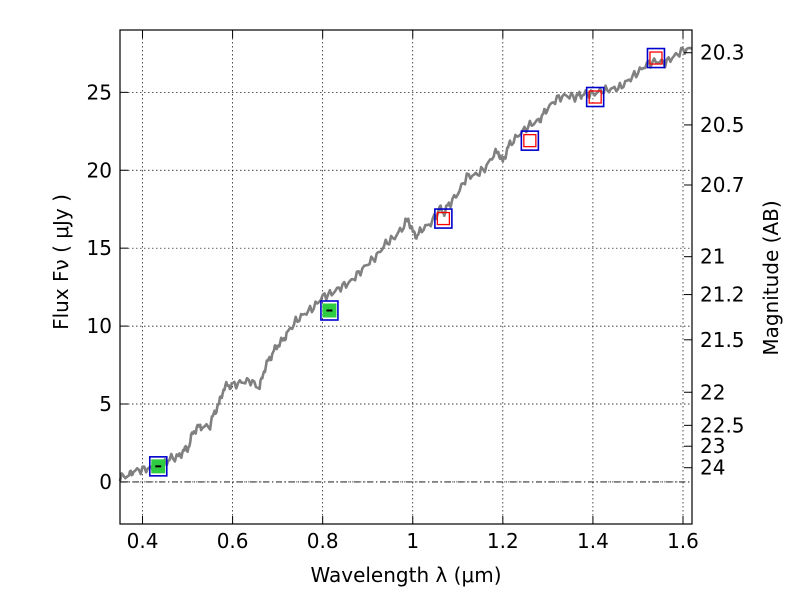 The width and height of the screenshot is (800, 600). What do you see at coordinates (99, 170) in the screenshot?
I see `y-tick-label: 20` at bounding box center [99, 170].